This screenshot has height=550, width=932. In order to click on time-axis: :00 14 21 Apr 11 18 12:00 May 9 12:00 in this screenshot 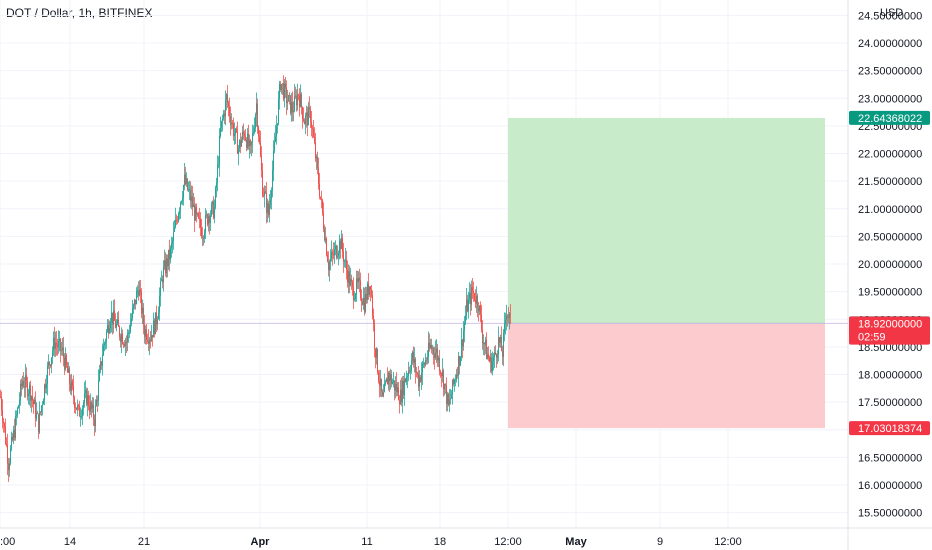, I will do `click(371, 542)`.